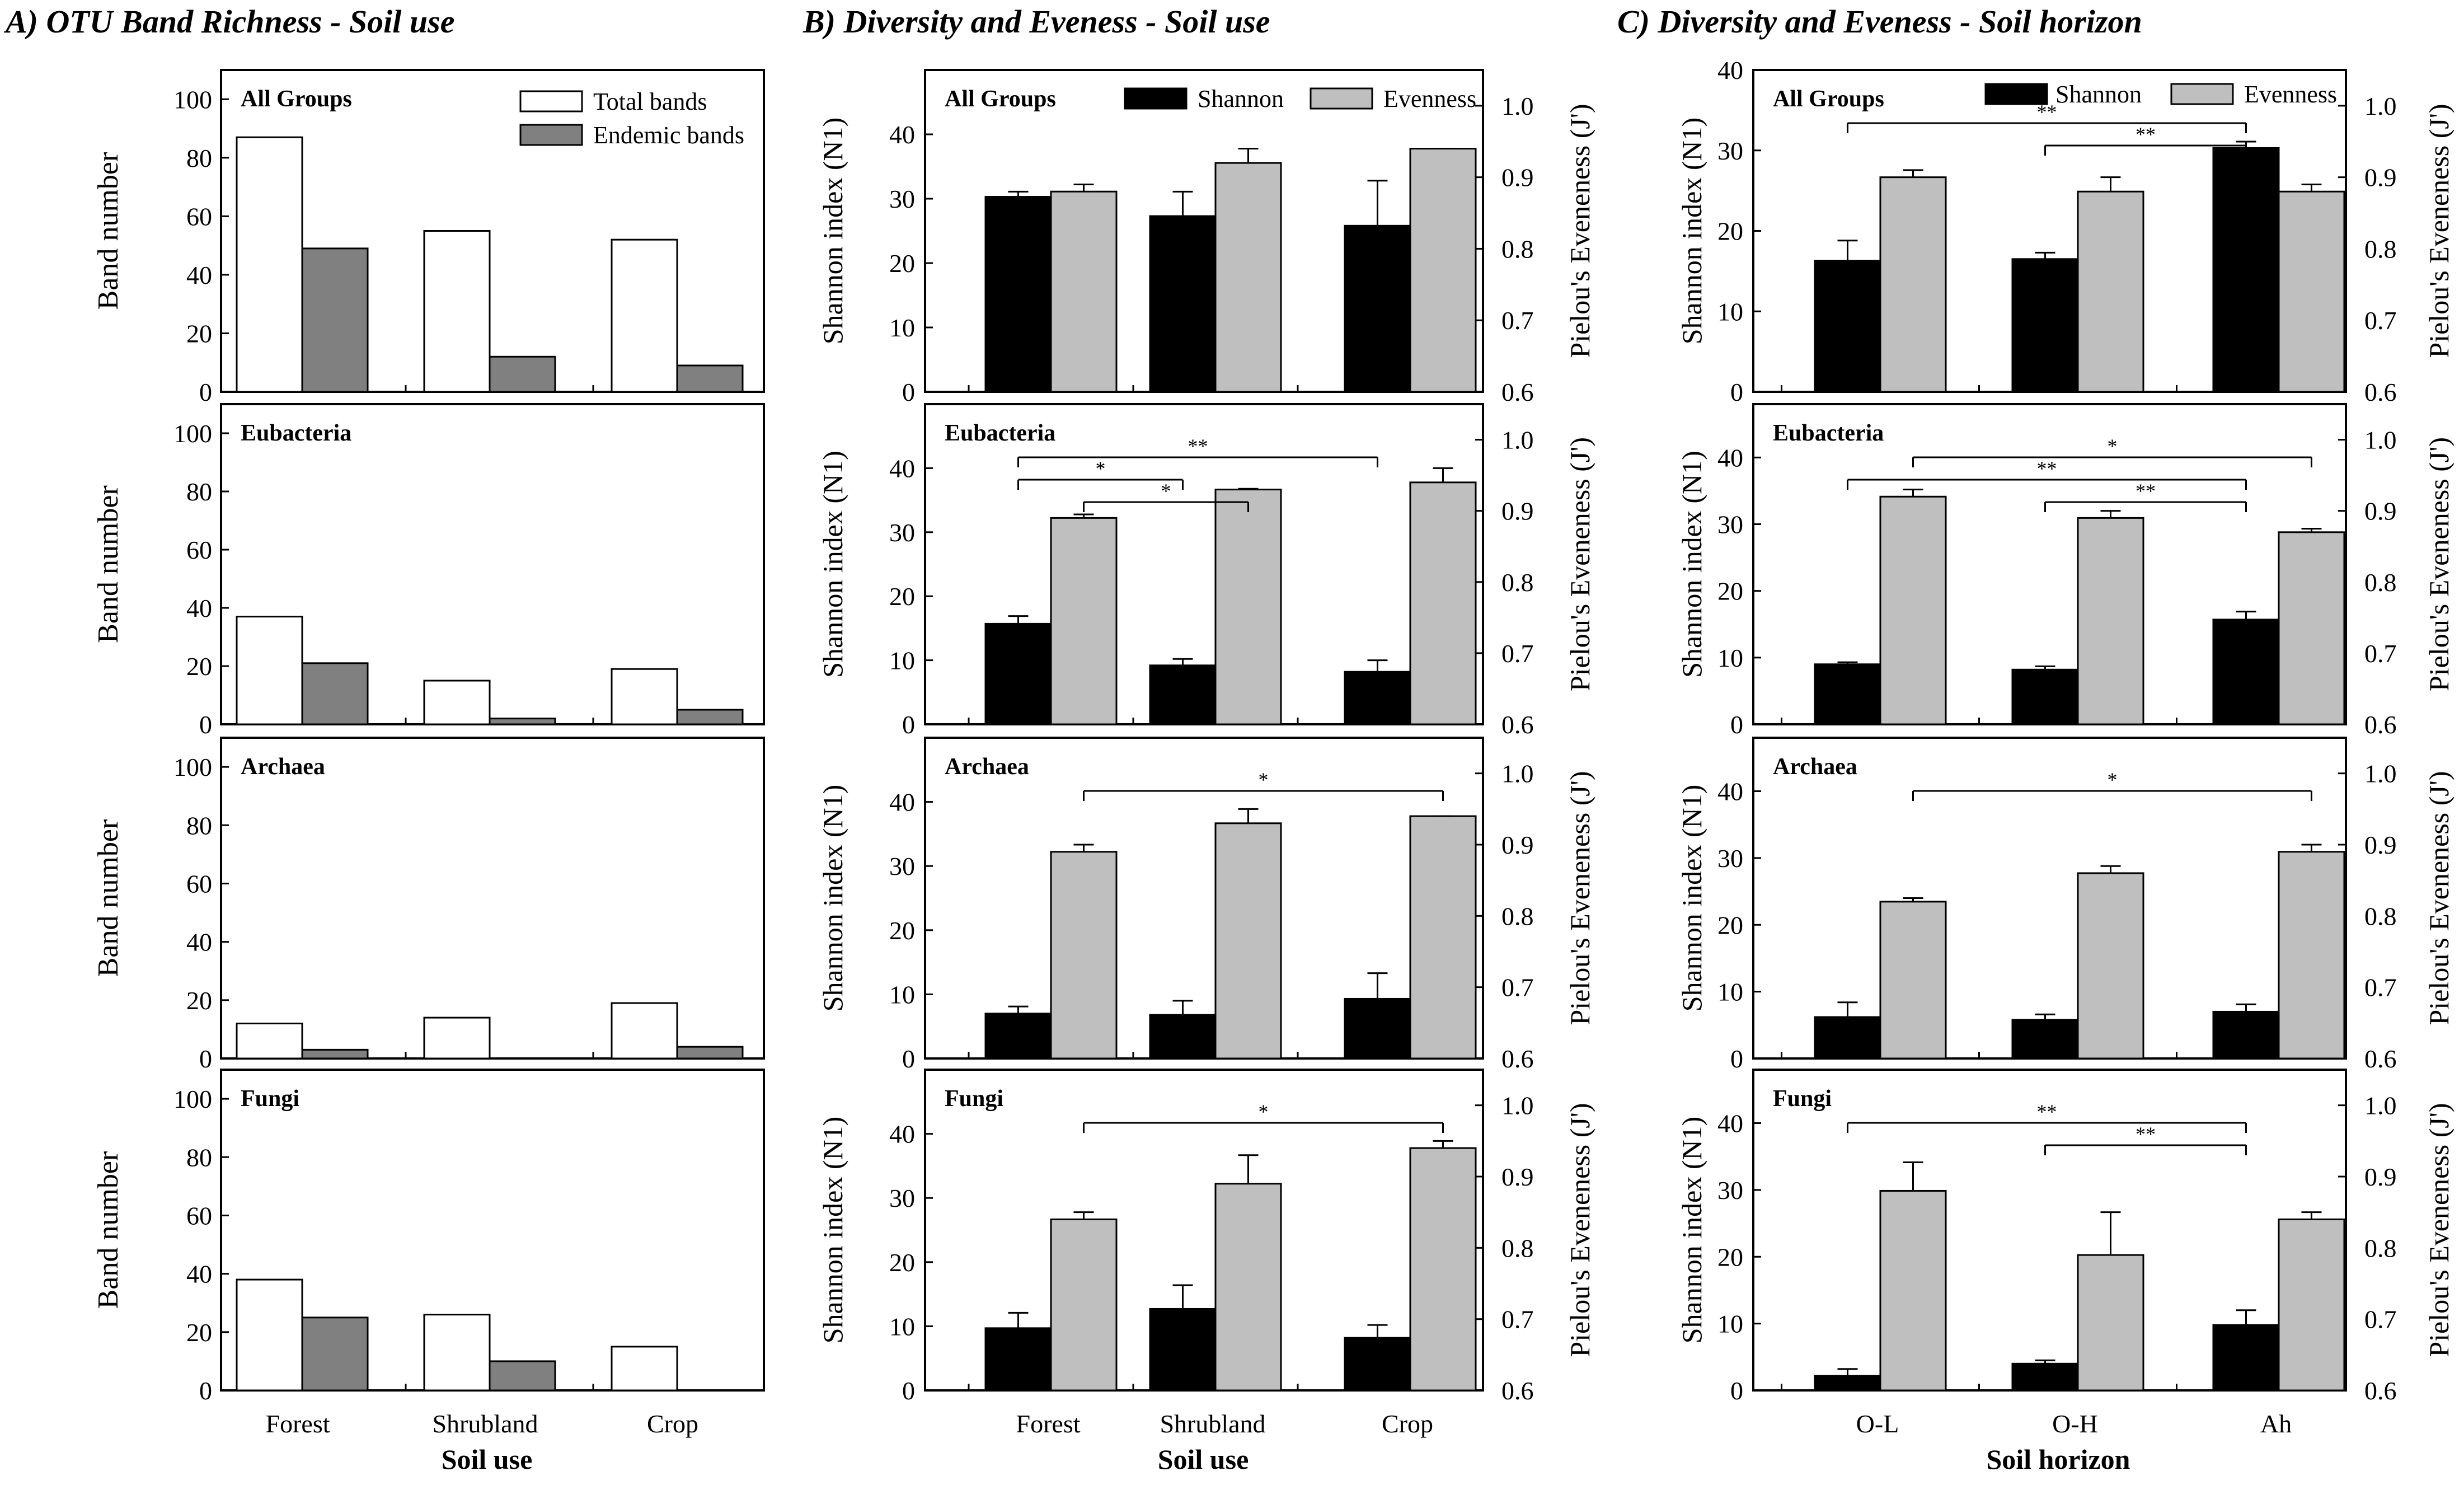 This screenshot has height=1485, width=2464. I want to click on legend-label: Endemic bands, so click(668, 135).